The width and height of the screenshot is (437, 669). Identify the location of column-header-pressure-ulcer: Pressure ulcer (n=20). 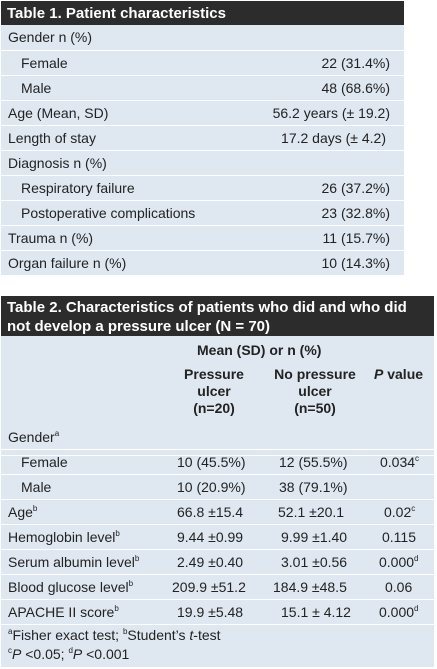
(214, 391).